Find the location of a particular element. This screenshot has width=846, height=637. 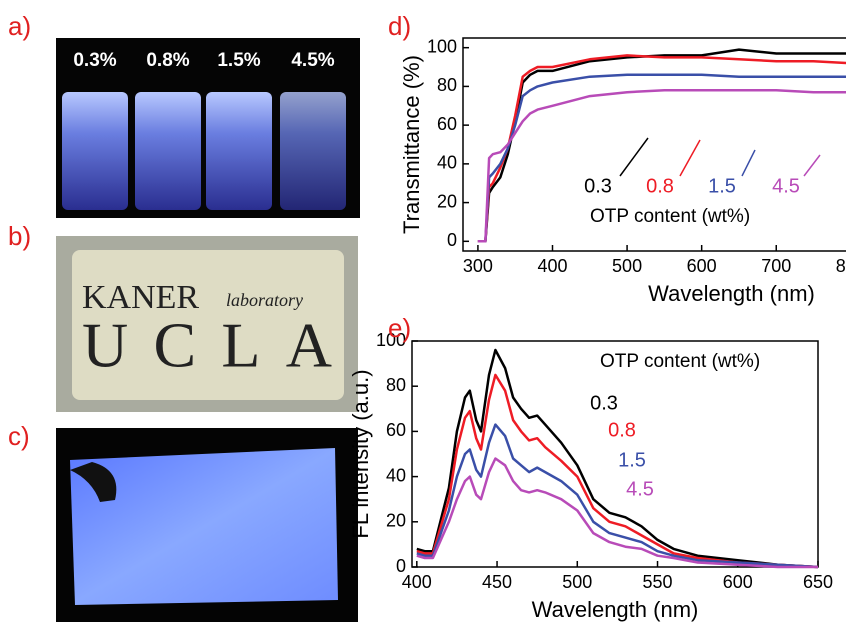

vials is located at coordinates (204, 151).